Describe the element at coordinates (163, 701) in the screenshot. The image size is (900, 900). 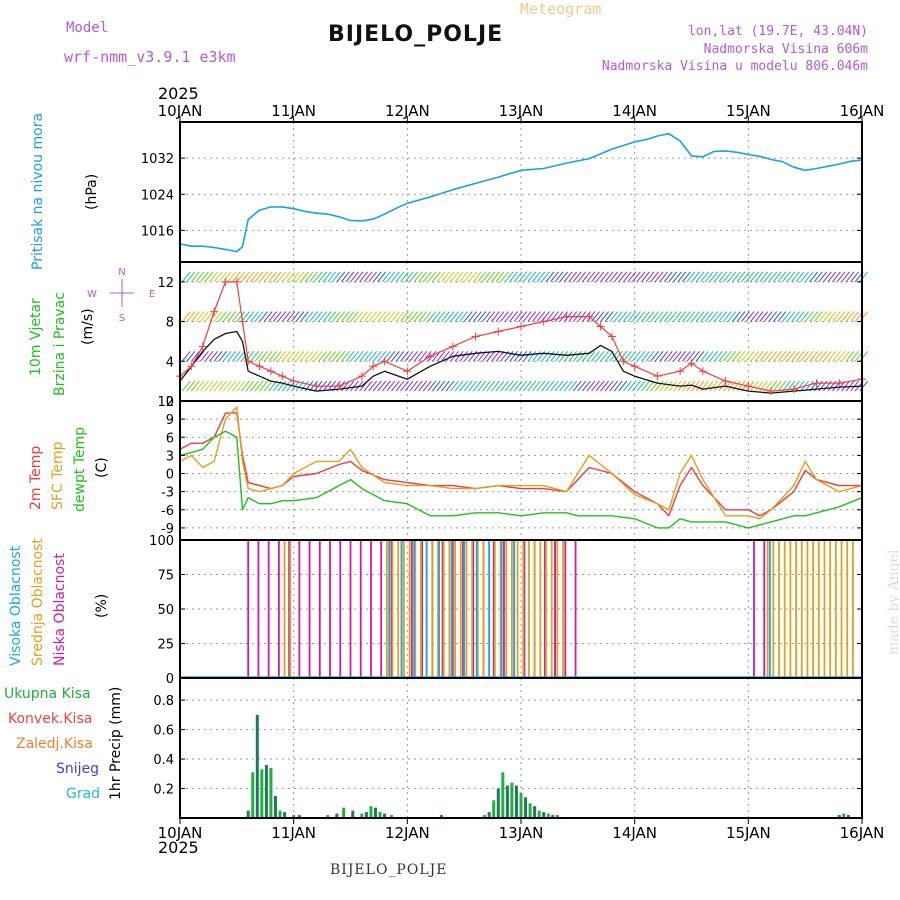
I see `ytick-label: 0.8` at that location.